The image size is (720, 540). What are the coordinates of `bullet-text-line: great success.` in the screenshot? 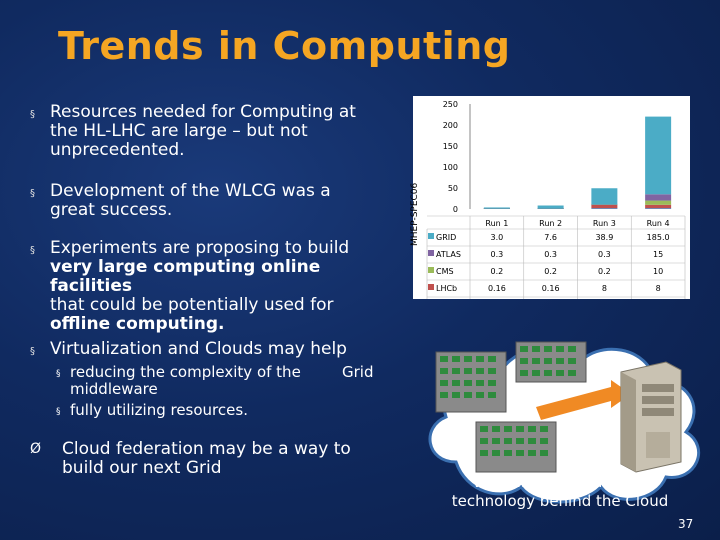 It's located at (111, 210).